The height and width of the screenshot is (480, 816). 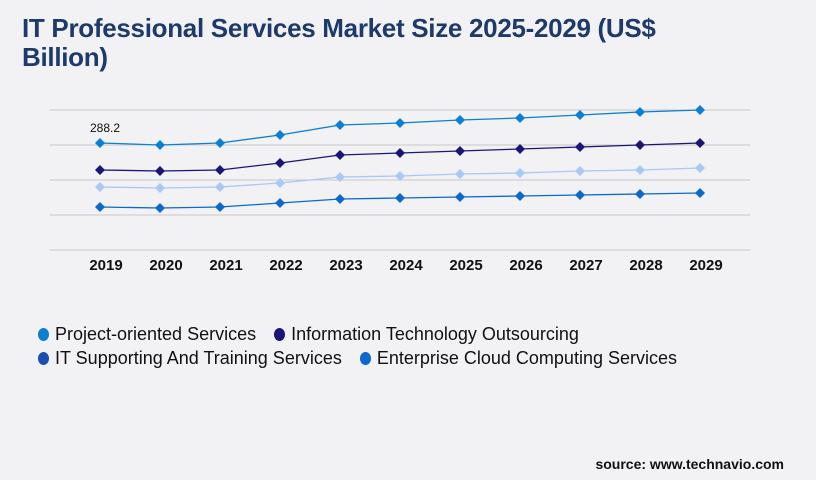 I want to click on legend-item: Project-oriented Services, so click(x=147, y=334).